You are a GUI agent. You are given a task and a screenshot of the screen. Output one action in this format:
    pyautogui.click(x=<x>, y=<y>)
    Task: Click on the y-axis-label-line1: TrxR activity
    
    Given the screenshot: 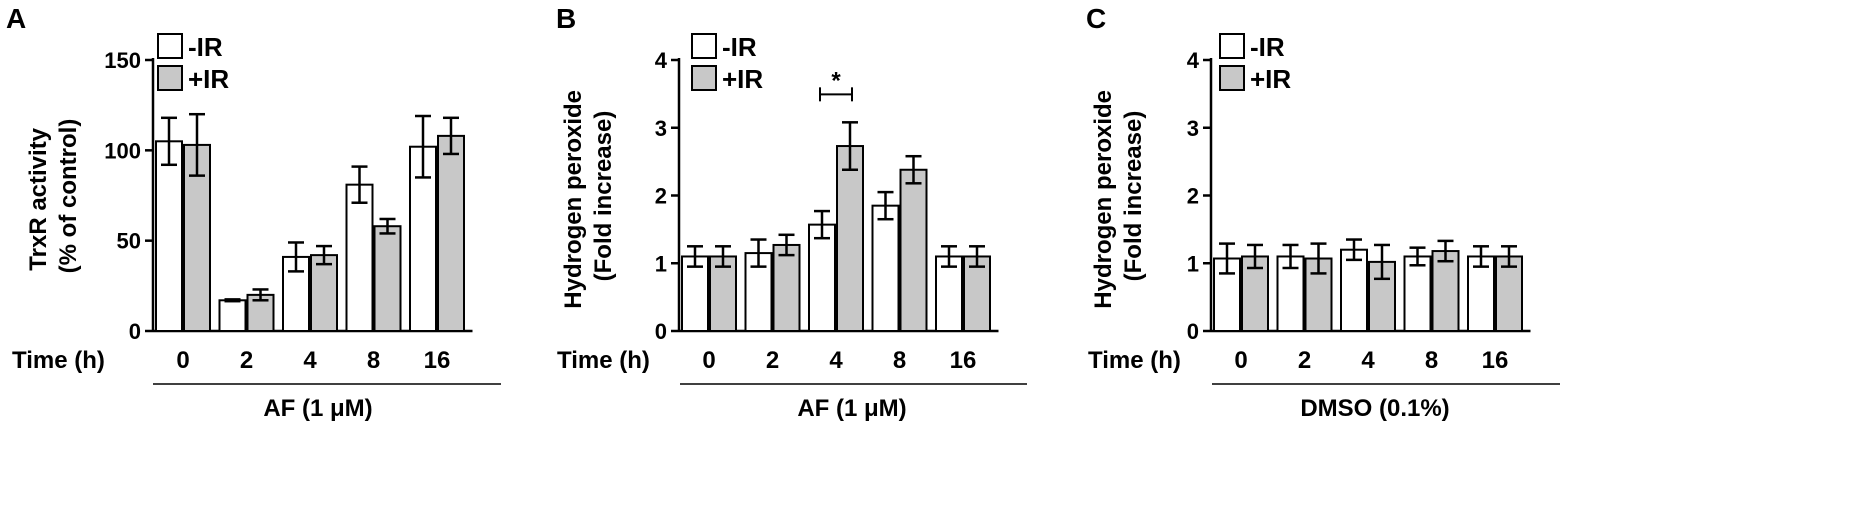 What is the action you would take?
    pyautogui.click(x=38, y=198)
    